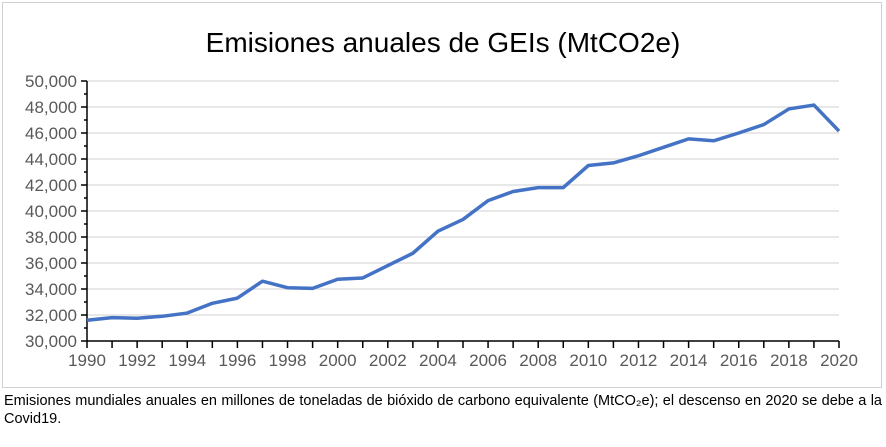 The height and width of the screenshot is (447, 886). What do you see at coordinates (51, 107) in the screenshot?
I see `y-tick-label: 48,000` at bounding box center [51, 107].